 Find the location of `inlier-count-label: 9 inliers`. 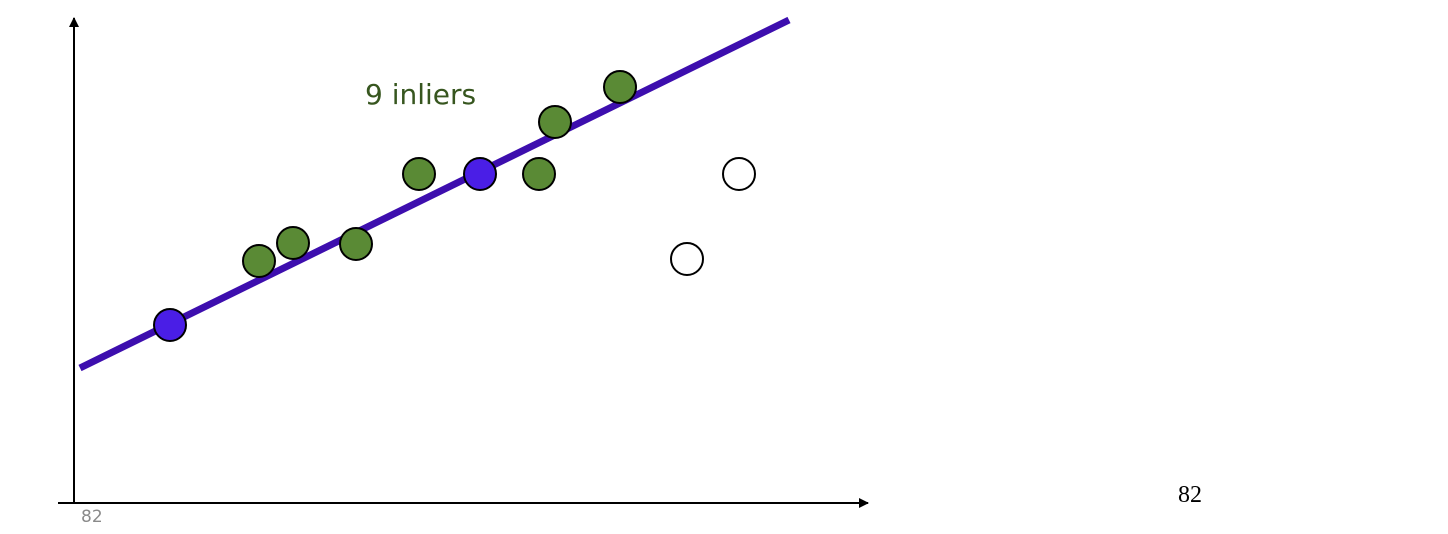

inlier-count-label: 9 inliers is located at coordinates (420, 94).